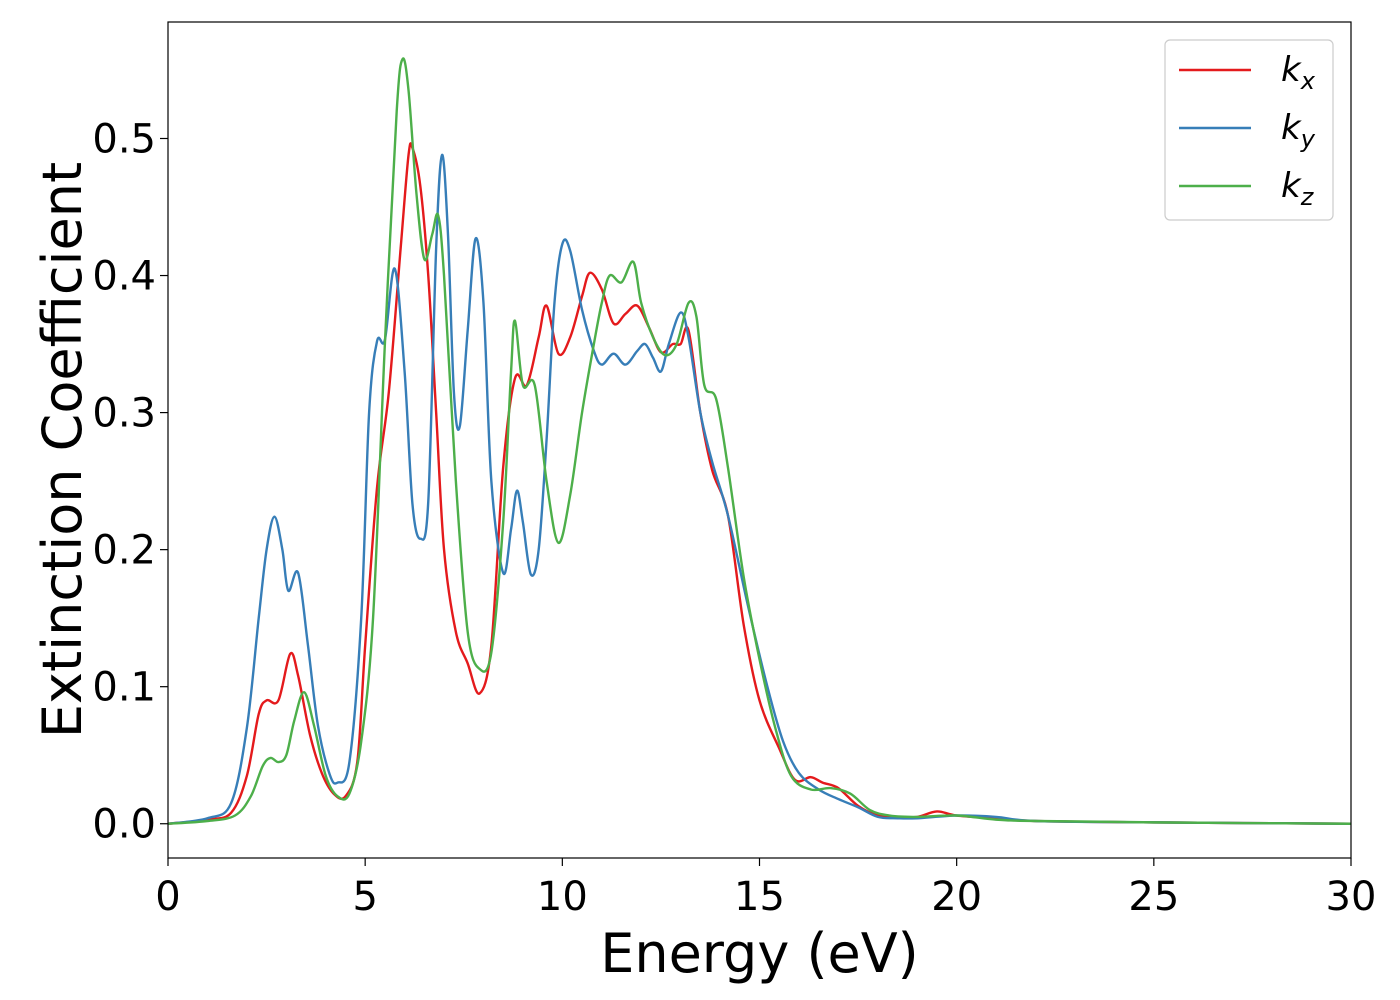  What do you see at coordinates (124, 688) in the screenshot?
I see `y-tick-label: 0.1` at bounding box center [124, 688].